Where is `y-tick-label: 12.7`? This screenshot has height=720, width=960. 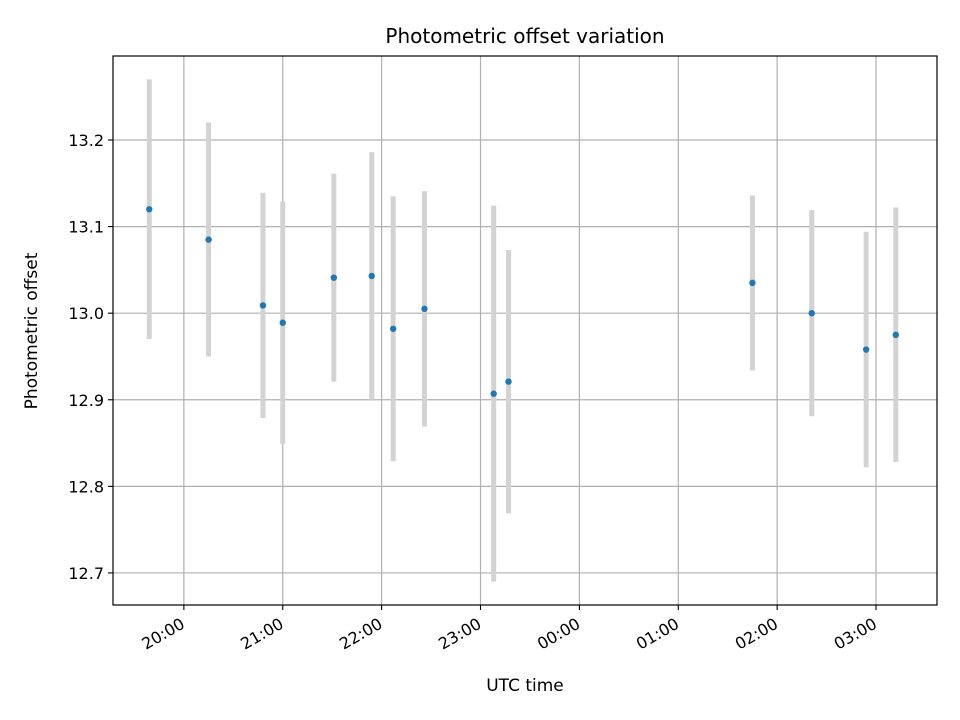 y-tick-label: 12.7 is located at coordinates (86, 573).